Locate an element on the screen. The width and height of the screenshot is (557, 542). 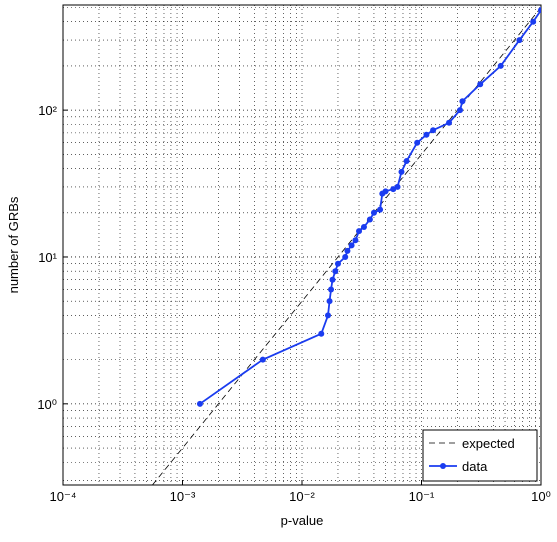
x-tick-label: 10⁻¹ is located at coordinates (422, 496).